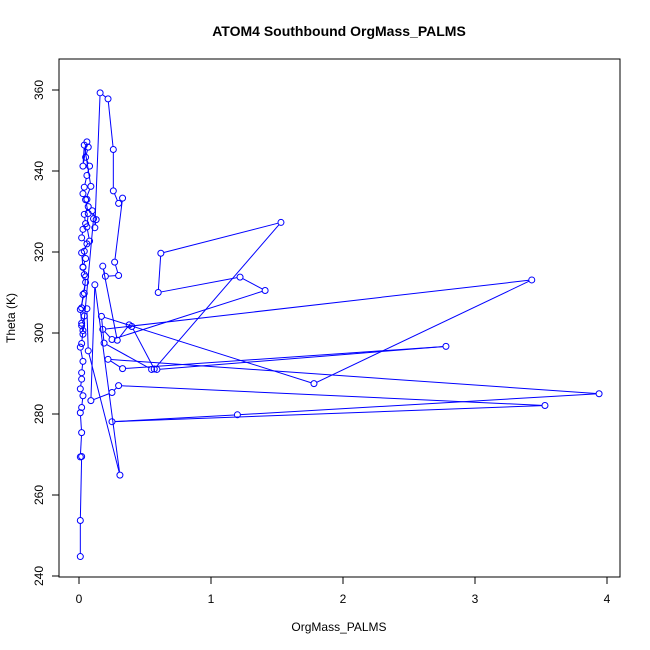 The width and height of the screenshot is (650, 650). What do you see at coordinates (39, 171) in the screenshot?
I see `y-tick-label: 340` at bounding box center [39, 171].